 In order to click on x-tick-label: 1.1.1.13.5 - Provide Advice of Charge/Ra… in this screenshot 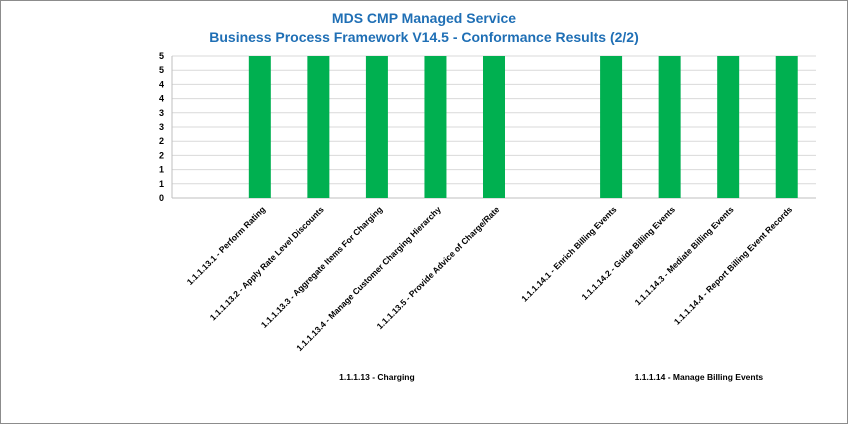, I will do `click(438, 267)`.